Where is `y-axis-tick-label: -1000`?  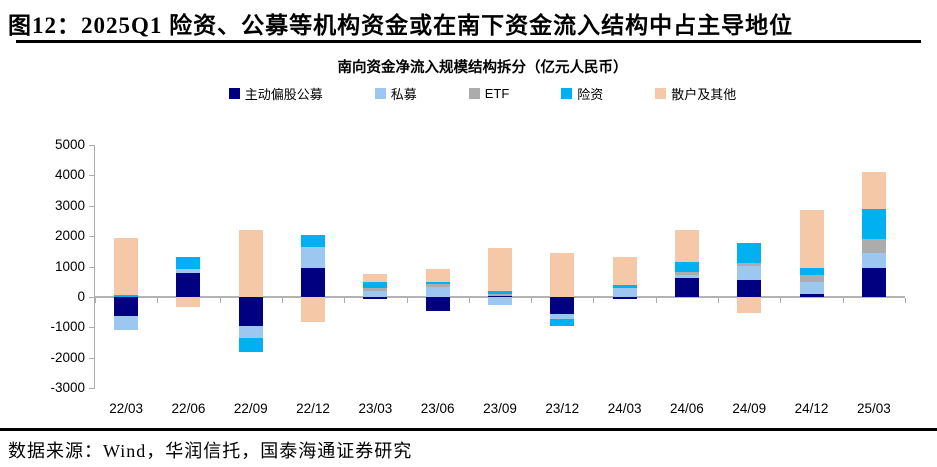 y-axis-tick-label: -1000 is located at coordinates (67, 327).